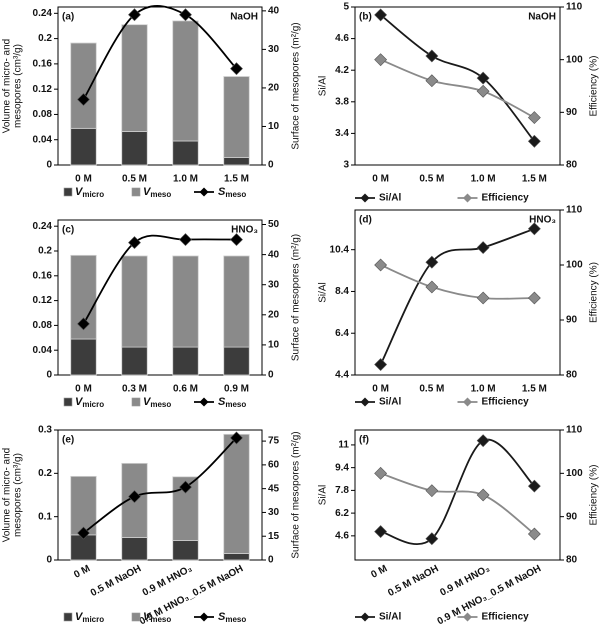 The height and width of the screenshot is (630, 600). I want to click on y2-tick-label: 45, so click(274, 488).